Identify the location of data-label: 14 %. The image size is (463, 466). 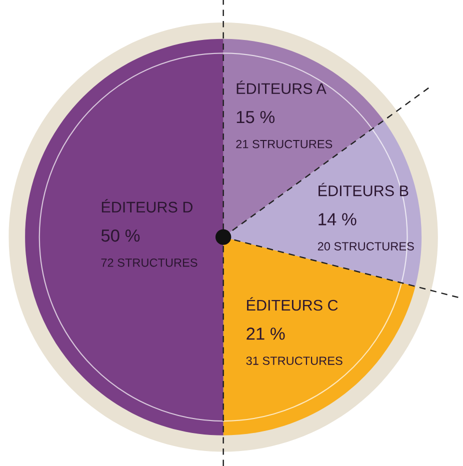
(337, 219).